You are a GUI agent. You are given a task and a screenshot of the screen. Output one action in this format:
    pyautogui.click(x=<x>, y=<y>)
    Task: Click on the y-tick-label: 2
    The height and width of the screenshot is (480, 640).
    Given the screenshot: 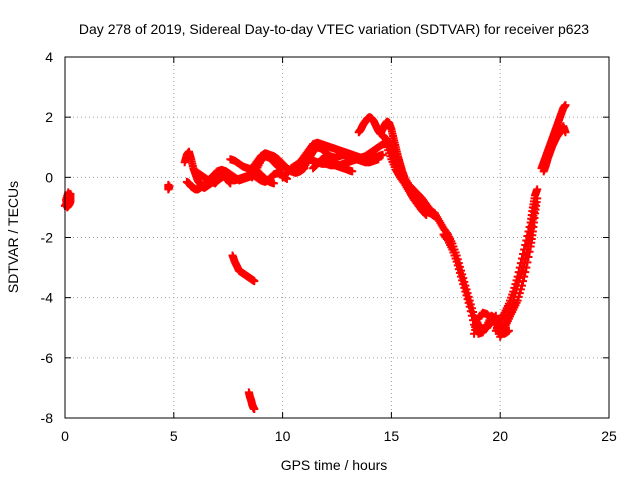 What is the action you would take?
    pyautogui.click(x=49, y=117)
    